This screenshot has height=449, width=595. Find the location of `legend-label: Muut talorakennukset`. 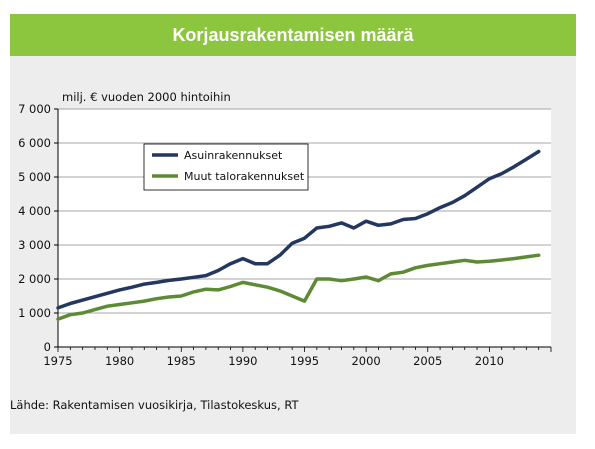

legend-label: Muut talorakennukset is located at coordinates (244, 176).